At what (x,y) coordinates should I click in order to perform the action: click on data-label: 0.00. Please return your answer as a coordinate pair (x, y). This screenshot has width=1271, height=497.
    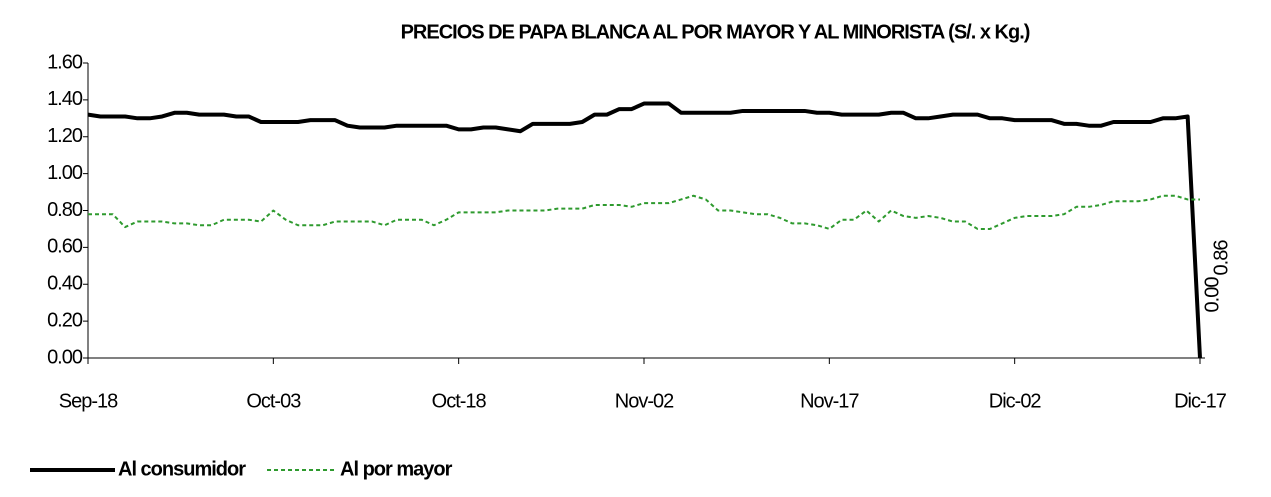
    Looking at the image, I should click on (1212, 295).